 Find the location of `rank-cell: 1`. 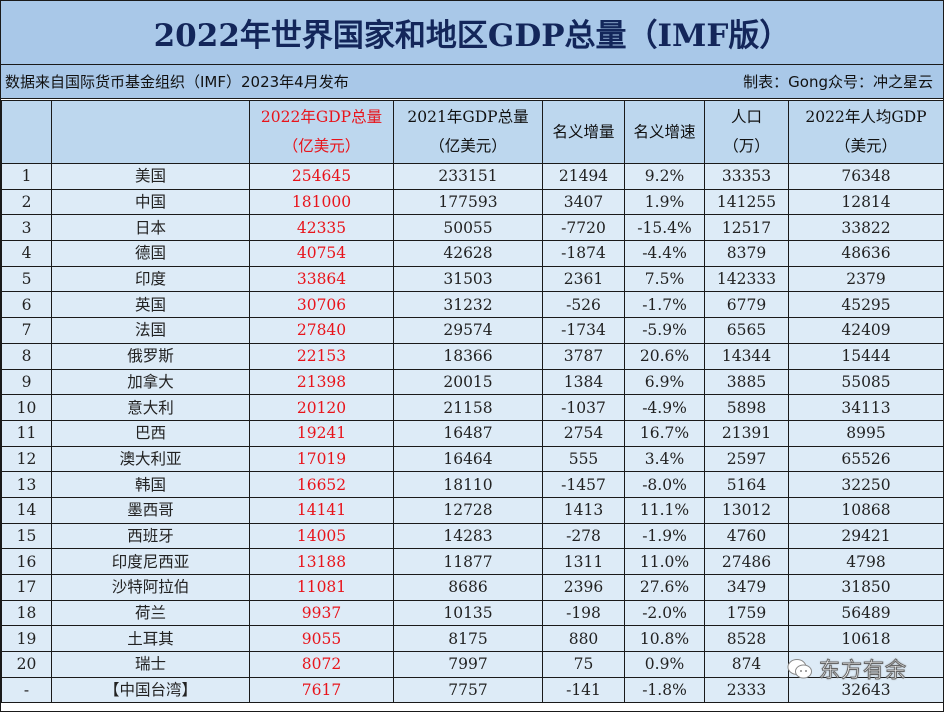

rank-cell: 1 is located at coordinates (26, 176).